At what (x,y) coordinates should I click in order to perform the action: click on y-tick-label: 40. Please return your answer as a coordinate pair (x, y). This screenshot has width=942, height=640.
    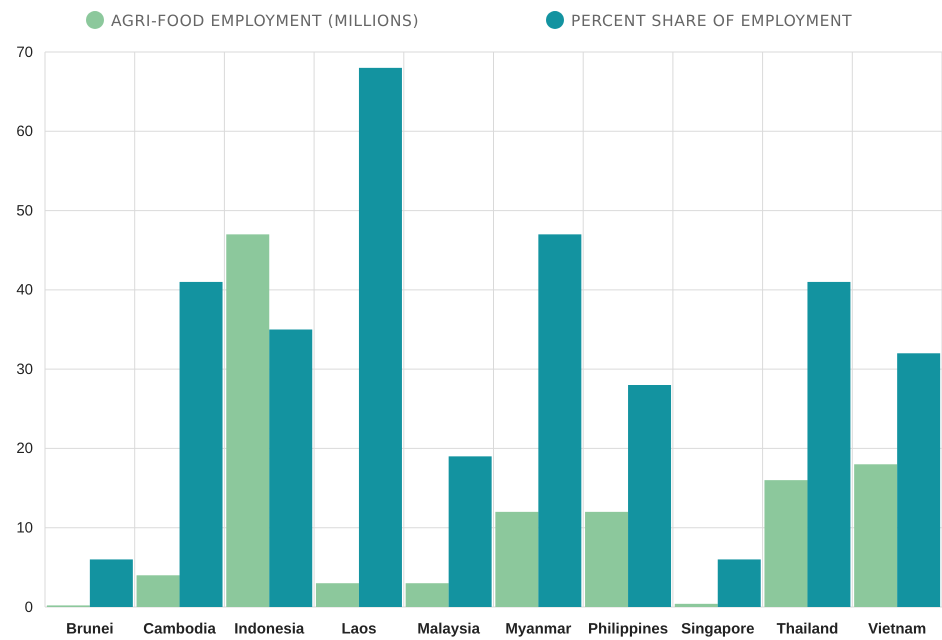
    Looking at the image, I should click on (24, 290).